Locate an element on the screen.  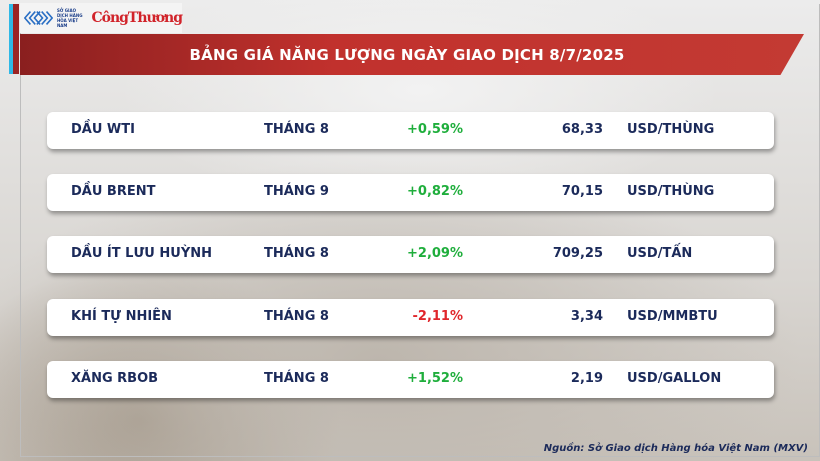
commodity-name: DẦU WTI is located at coordinates (103, 129).